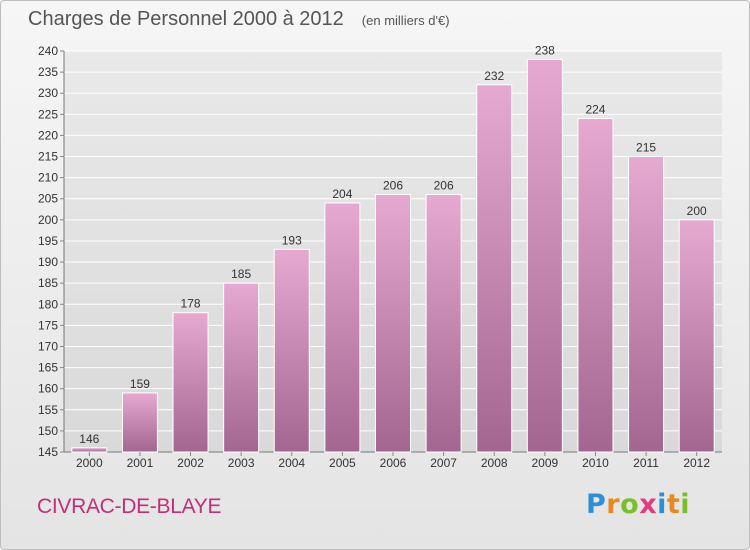 The image size is (750, 550). What do you see at coordinates (405, 20) in the screenshot?
I see `chart-subtitle: (en milliers d'€)` at bounding box center [405, 20].